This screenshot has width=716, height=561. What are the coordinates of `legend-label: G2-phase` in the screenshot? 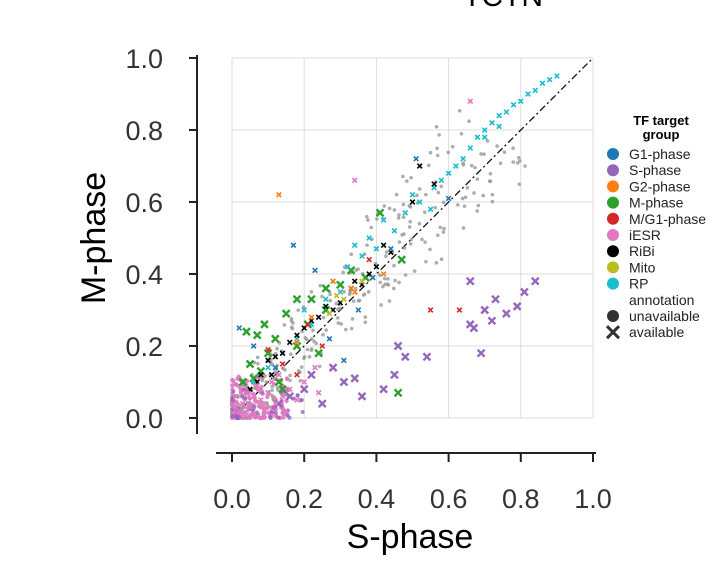 It's located at (660, 186).